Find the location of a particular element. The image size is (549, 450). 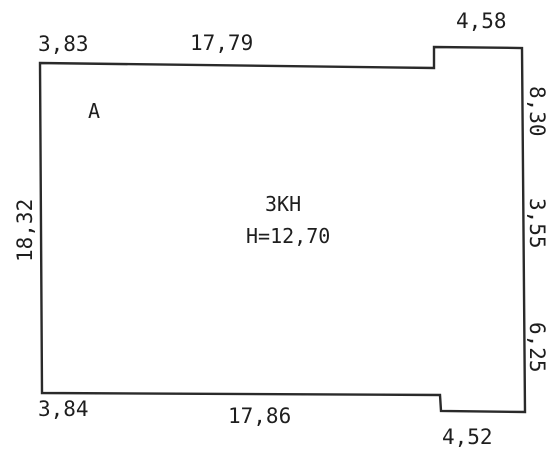

dimension-left: 18,32 is located at coordinates (25, 230).